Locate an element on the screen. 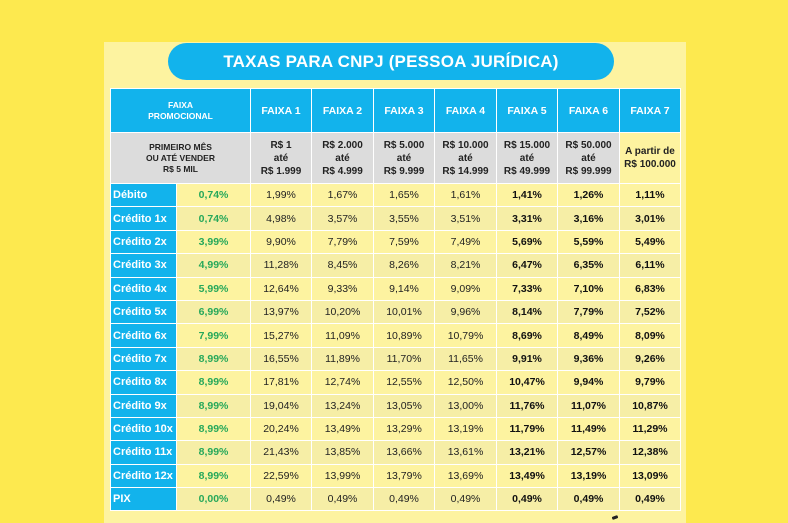 The width and height of the screenshot is (788, 523). rate-cell: 6,11% is located at coordinates (650, 265).